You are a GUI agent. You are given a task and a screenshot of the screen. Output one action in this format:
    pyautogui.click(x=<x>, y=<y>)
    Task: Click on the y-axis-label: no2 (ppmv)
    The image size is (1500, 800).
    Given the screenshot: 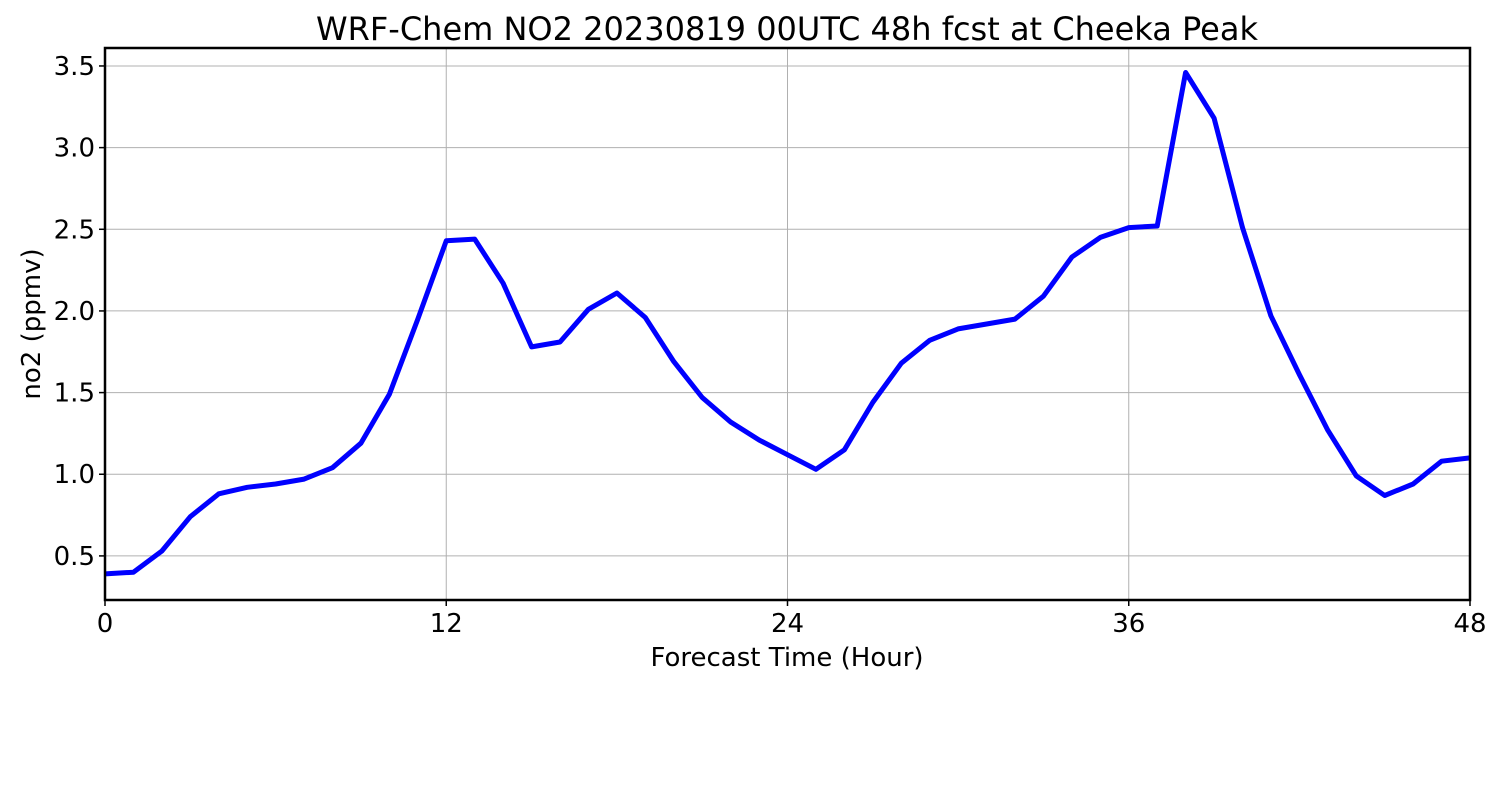 What is the action you would take?
    pyautogui.click(x=32, y=323)
    